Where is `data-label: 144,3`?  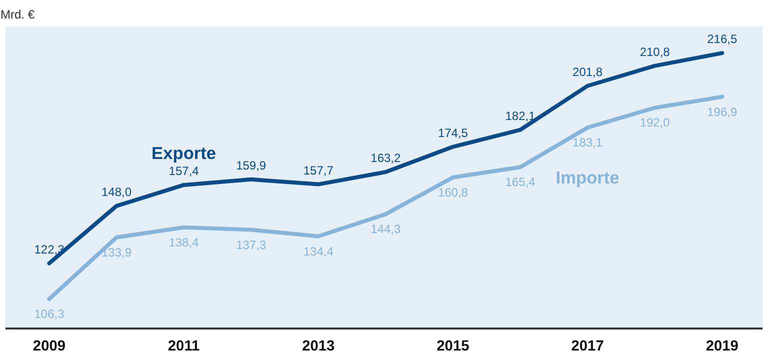
data-label: 144,3 is located at coordinates (386, 229).